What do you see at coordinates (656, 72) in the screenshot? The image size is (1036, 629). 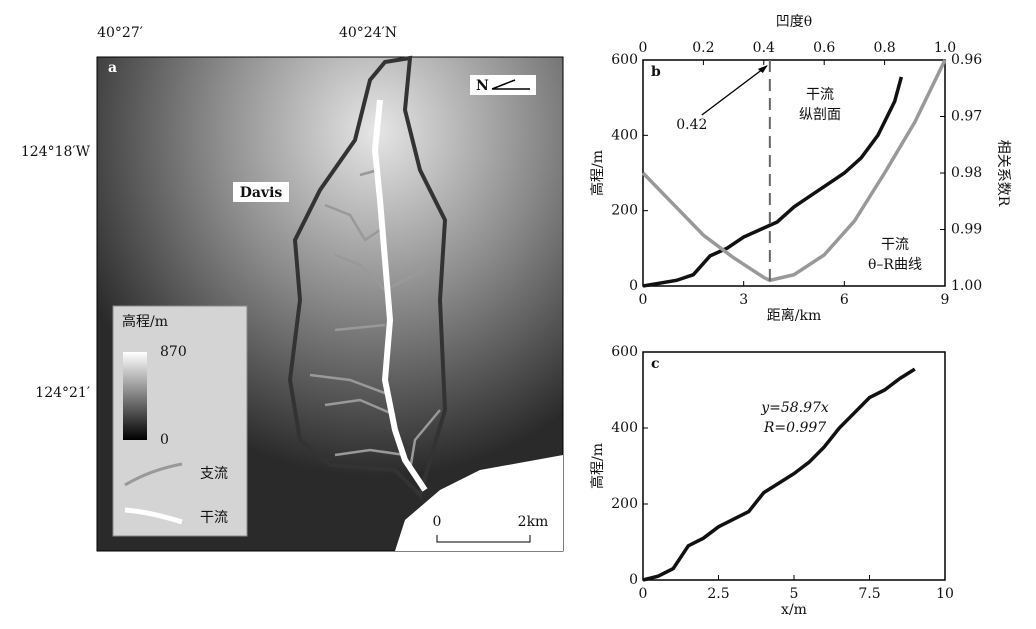 I see `panel-label: b` at bounding box center [656, 72].